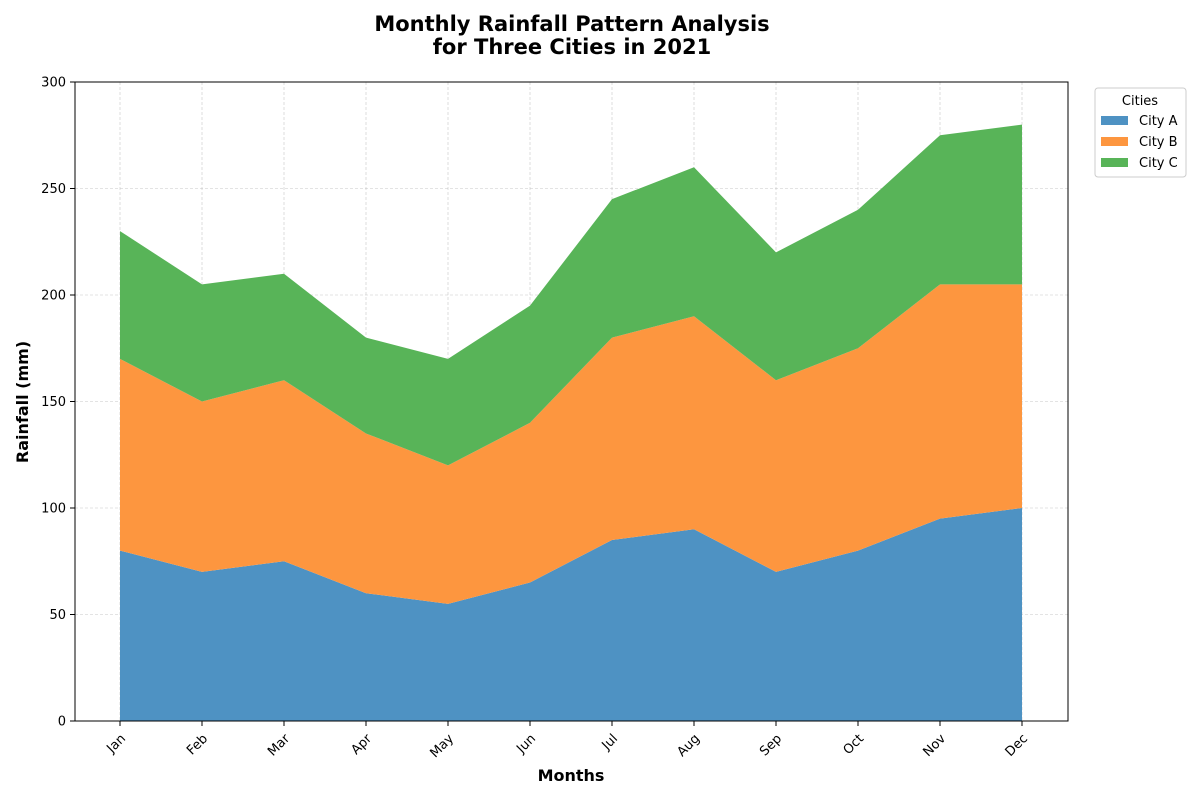 This screenshot has height=800, width=1200. Describe the element at coordinates (1114, 120) in the screenshot. I see `legend-swatch-city-a` at that location.